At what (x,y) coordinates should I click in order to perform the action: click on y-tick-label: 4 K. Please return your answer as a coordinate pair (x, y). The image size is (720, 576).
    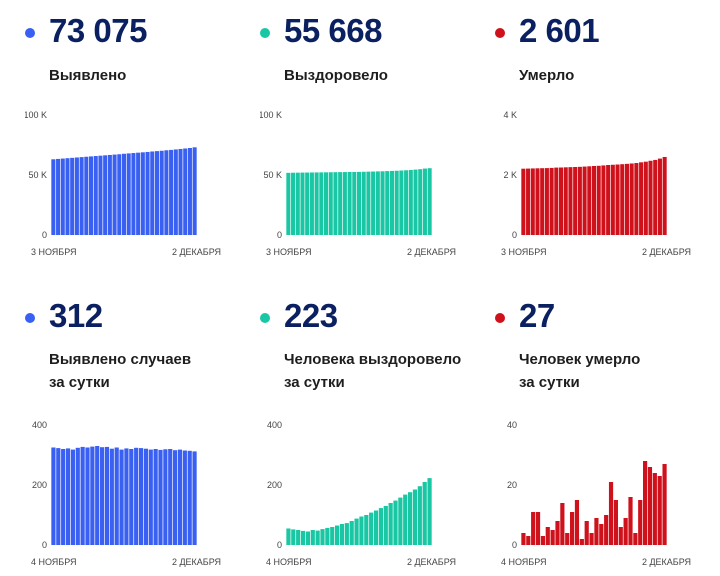
    Looking at the image, I should click on (510, 115).